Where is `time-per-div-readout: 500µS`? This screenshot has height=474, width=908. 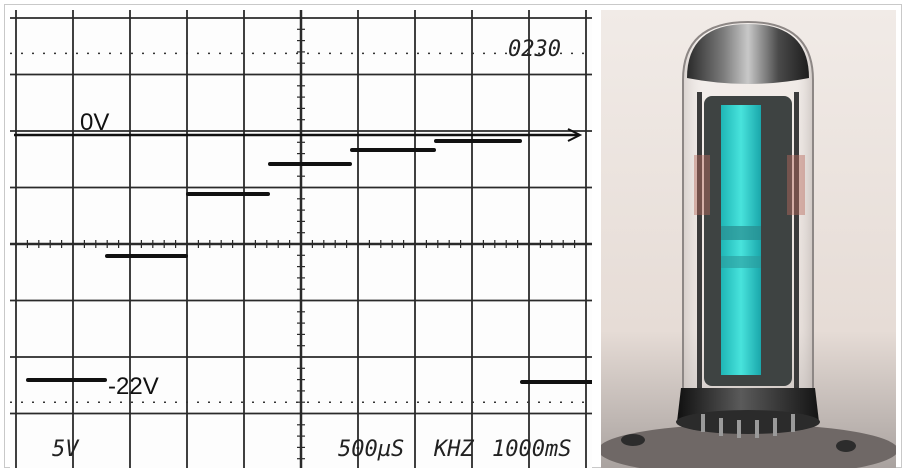
time-per-div-readout: 500µS is located at coordinates (371, 449).